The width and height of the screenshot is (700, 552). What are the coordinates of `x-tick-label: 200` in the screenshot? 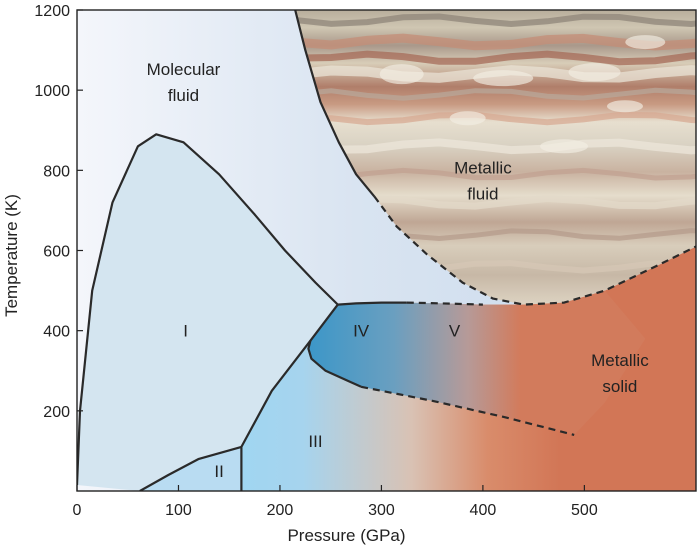 It's located at (280, 510).